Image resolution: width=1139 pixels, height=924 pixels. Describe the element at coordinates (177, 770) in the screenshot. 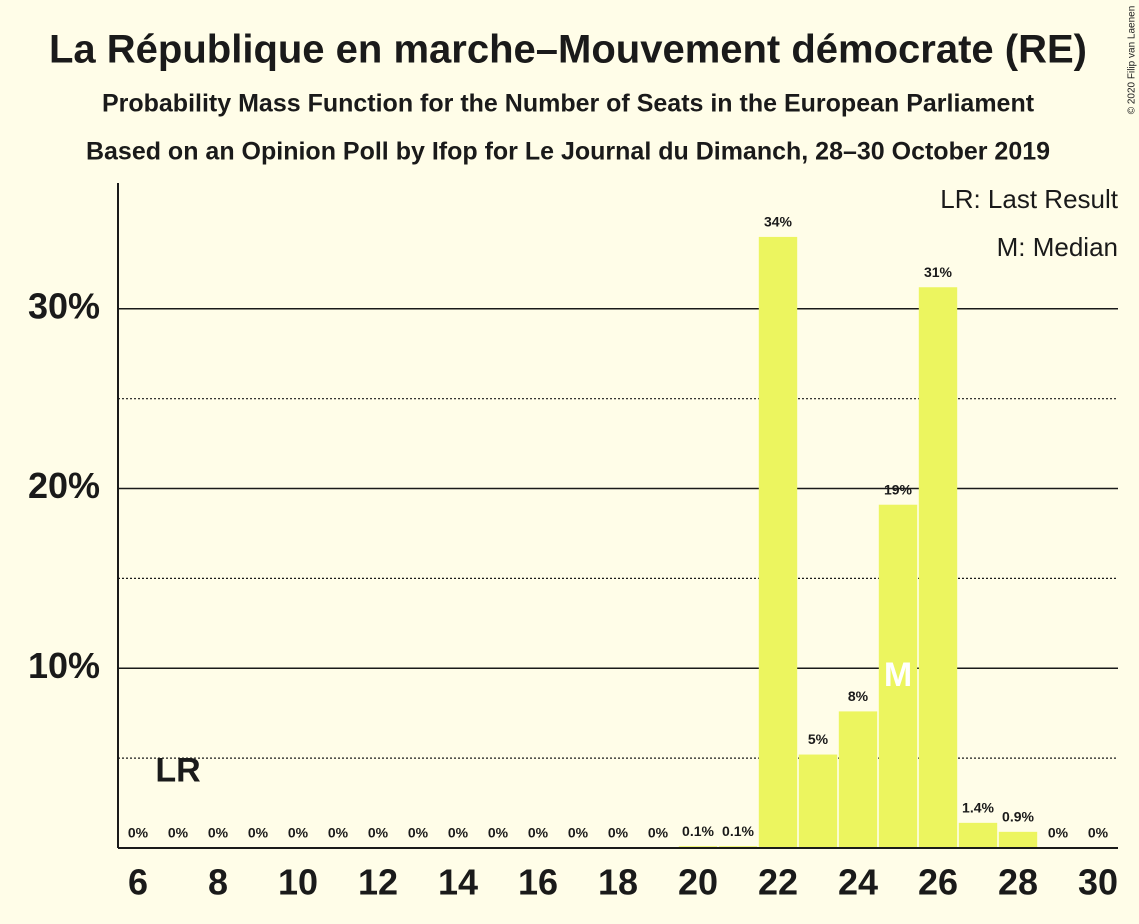

I see `annotation: LR` at that location.